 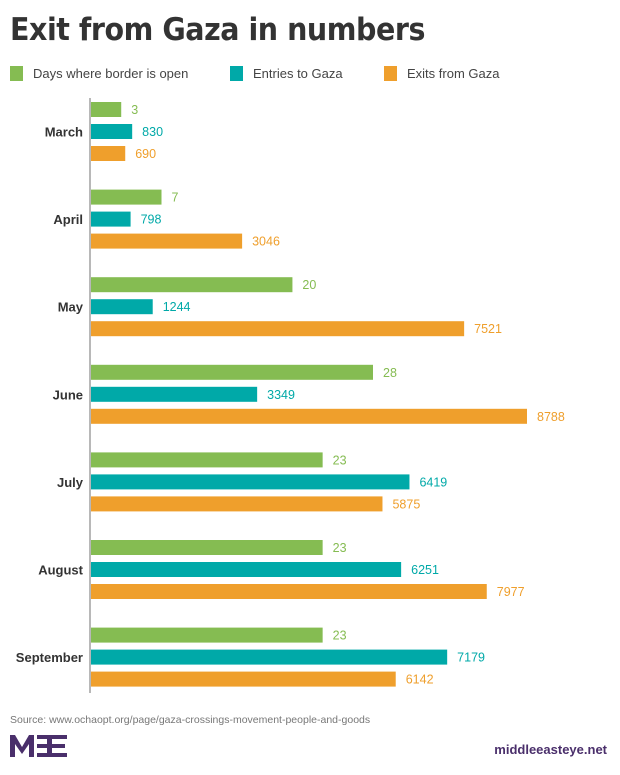 I want to click on data-label-march-entries-to-gaza: 830, so click(x=152, y=132).